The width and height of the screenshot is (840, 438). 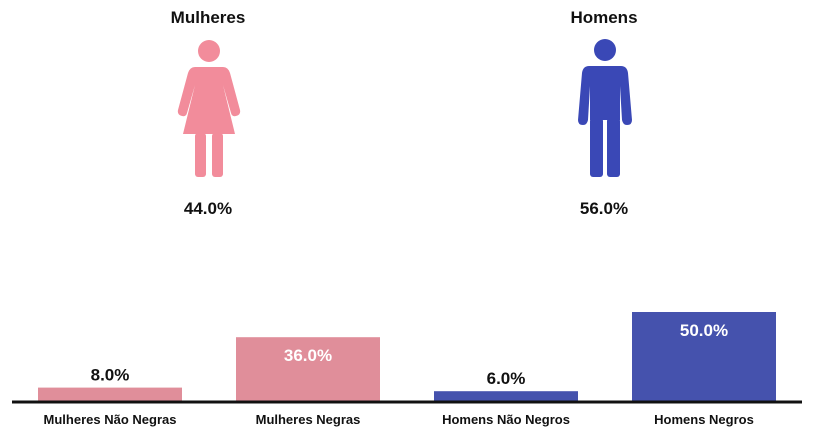 I want to click on group-percent-mulheres: 44.0%, so click(x=208, y=208).